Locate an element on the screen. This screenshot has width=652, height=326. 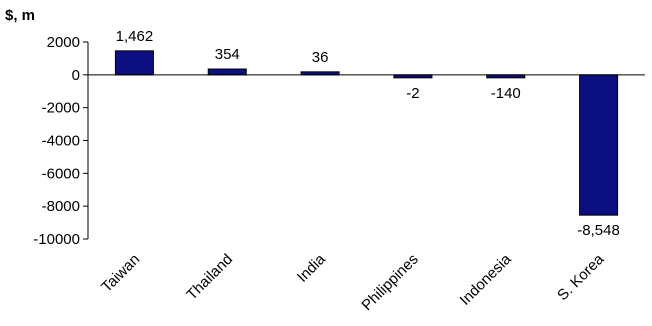
data-label: 1,462 is located at coordinates (135, 36).